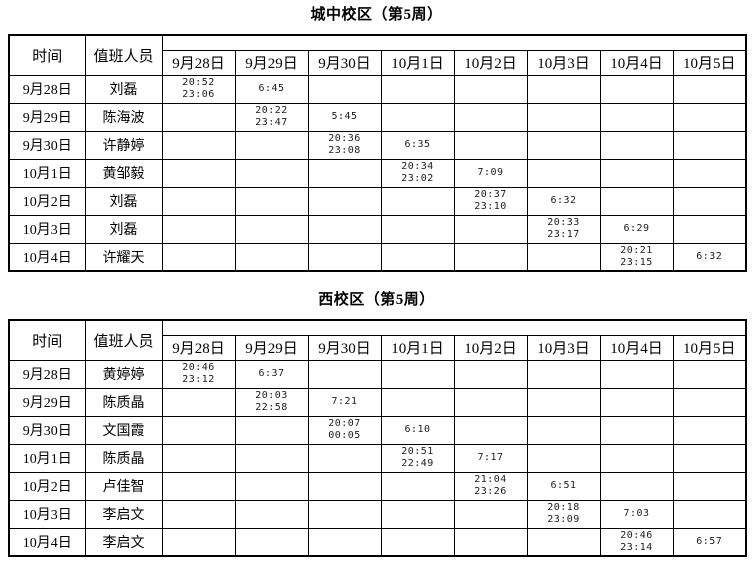 The height and width of the screenshot is (568, 755). Describe the element at coordinates (271, 407) in the screenshot. I see `clock-time: 22:58` at that location.